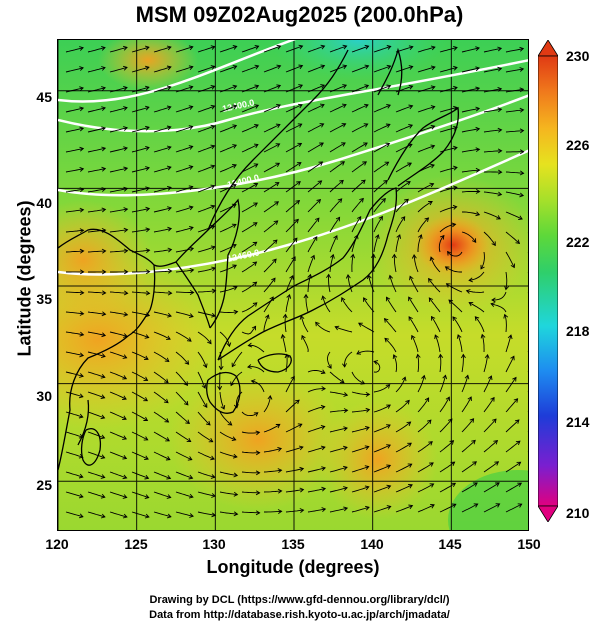 The image size is (599, 625). What do you see at coordinates (104, 390) in the screenshot?
I see `coastline-china` at bounding box center [104, 390].